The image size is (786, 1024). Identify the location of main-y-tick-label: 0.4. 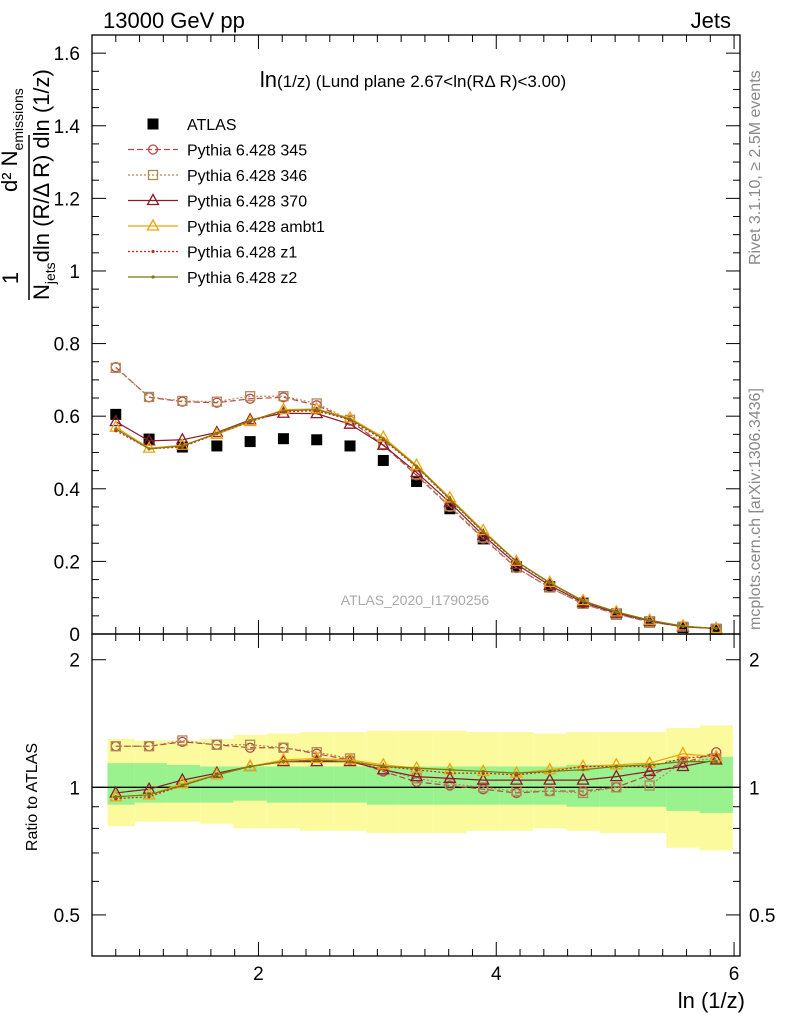
(67, 490).